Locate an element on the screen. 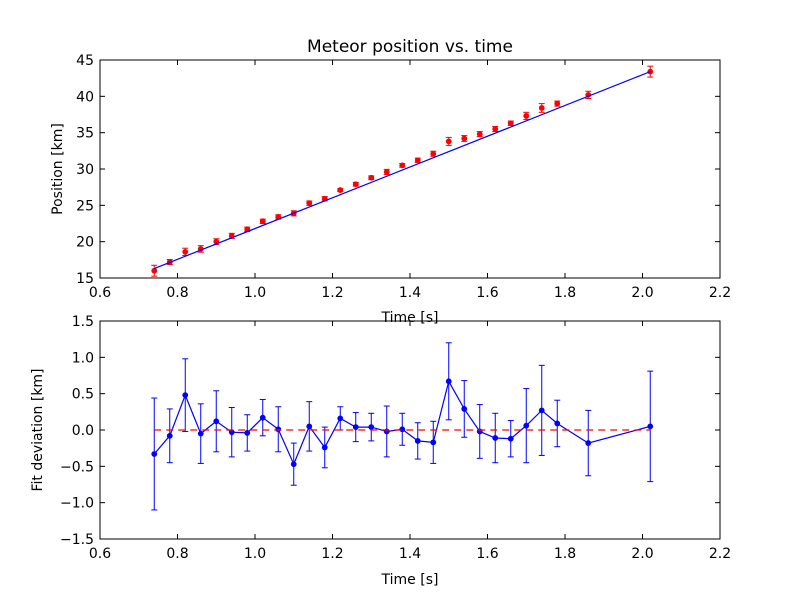 The width and height of the screenshot is (800, 600). y-tick-label: −0.5 is located at coordinates (77, 467).